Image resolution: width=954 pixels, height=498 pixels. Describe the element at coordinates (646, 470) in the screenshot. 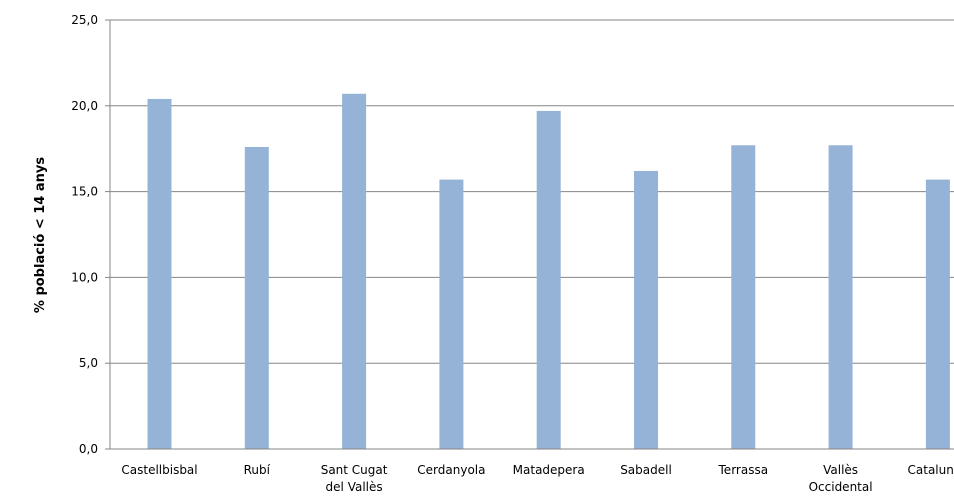

I see `x-tick-label: Sabadell` at that location.